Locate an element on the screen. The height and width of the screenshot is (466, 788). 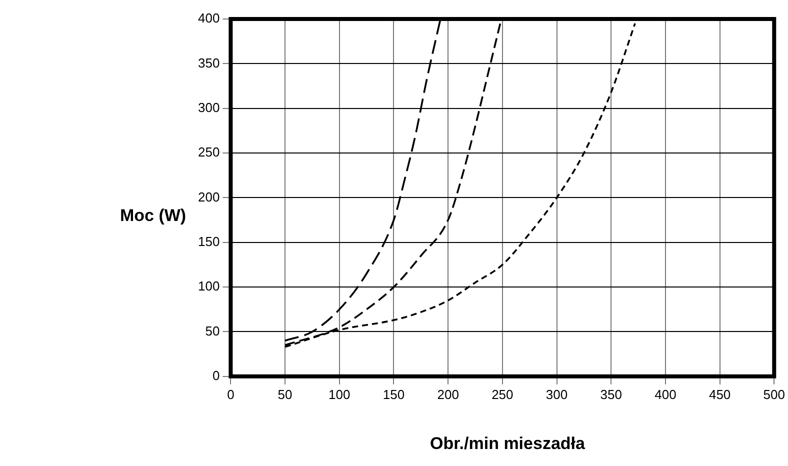
x-tick-label: 250 is located at coordinates (503, 394).